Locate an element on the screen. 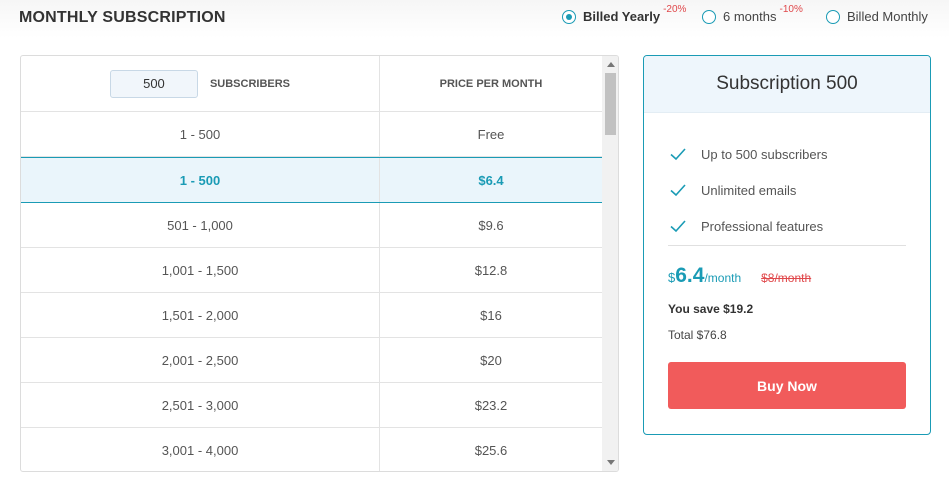 The width and height of the screenshot is (949, 483). table-header-row: SUBSCRIBERS PRICE PER MONTH is located at coordinates (311, 84).